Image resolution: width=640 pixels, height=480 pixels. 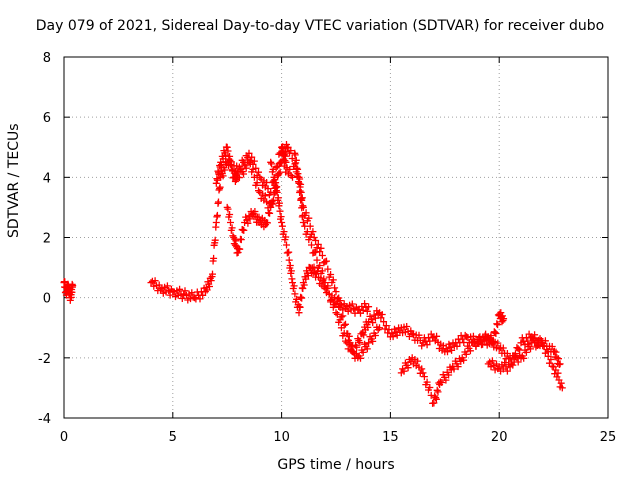 What do you see at coordinates (64, 437) in the screenshot?
I see `x-tick-label: 0` at bounding box center [64, 437].